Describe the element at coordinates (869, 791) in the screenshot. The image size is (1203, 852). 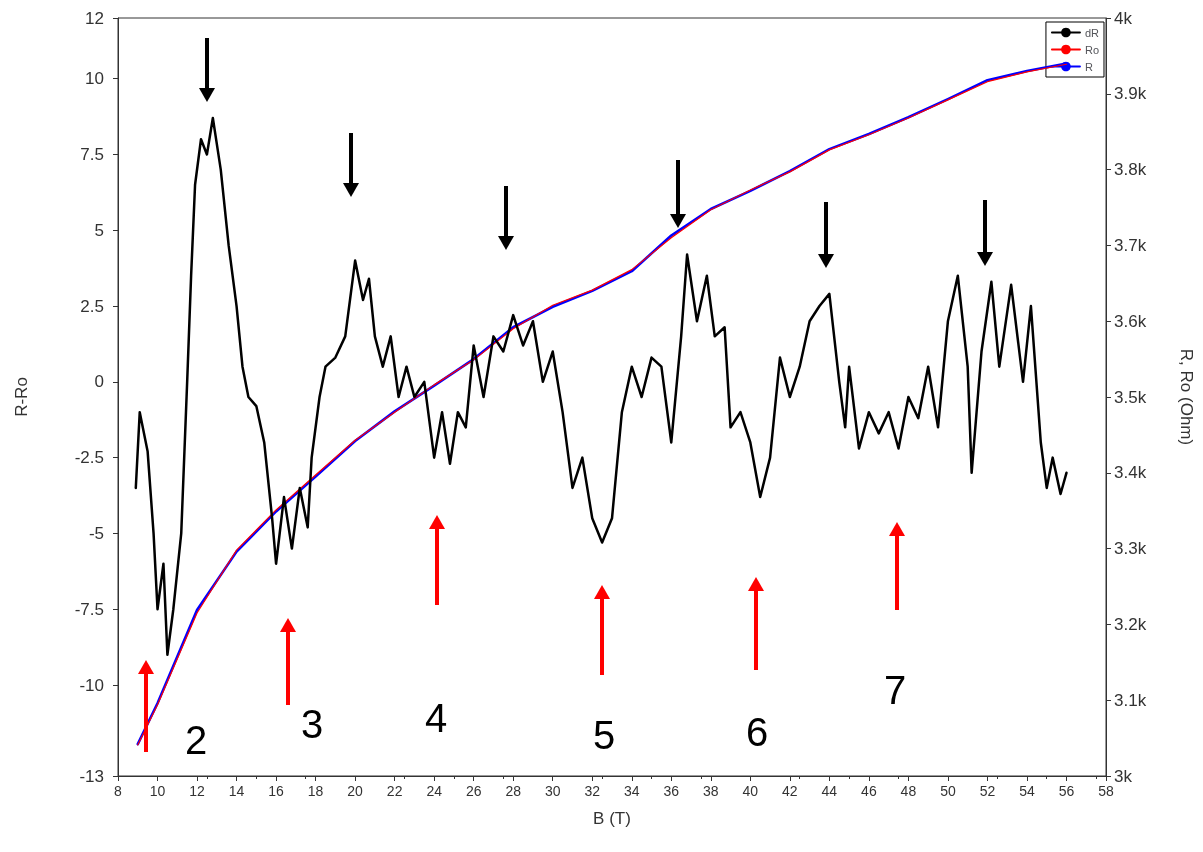
I see `x-tick-label: 46` at that location.